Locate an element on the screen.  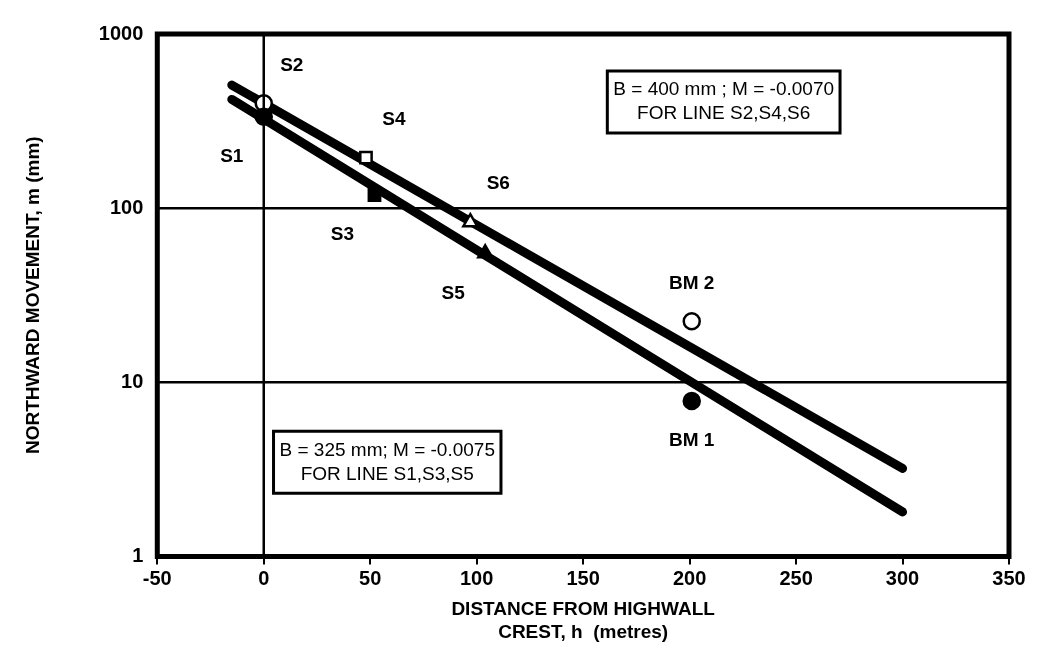
x-axis-title: DISTANCE FROM HIGHWALL CREST, h (metres) is located at coordinates (583, 620).